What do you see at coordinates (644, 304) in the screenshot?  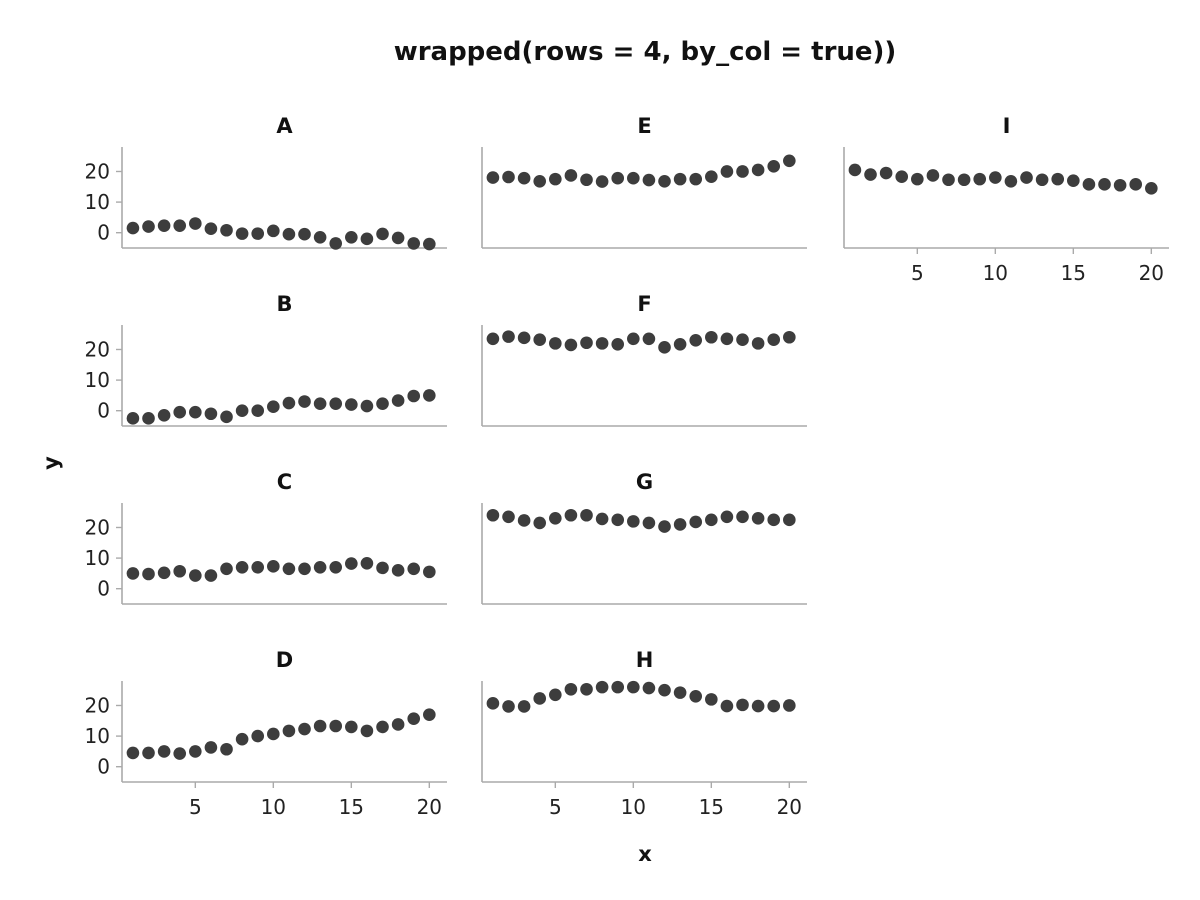 I see `facet-title: F` at bounding box center [644, 304].